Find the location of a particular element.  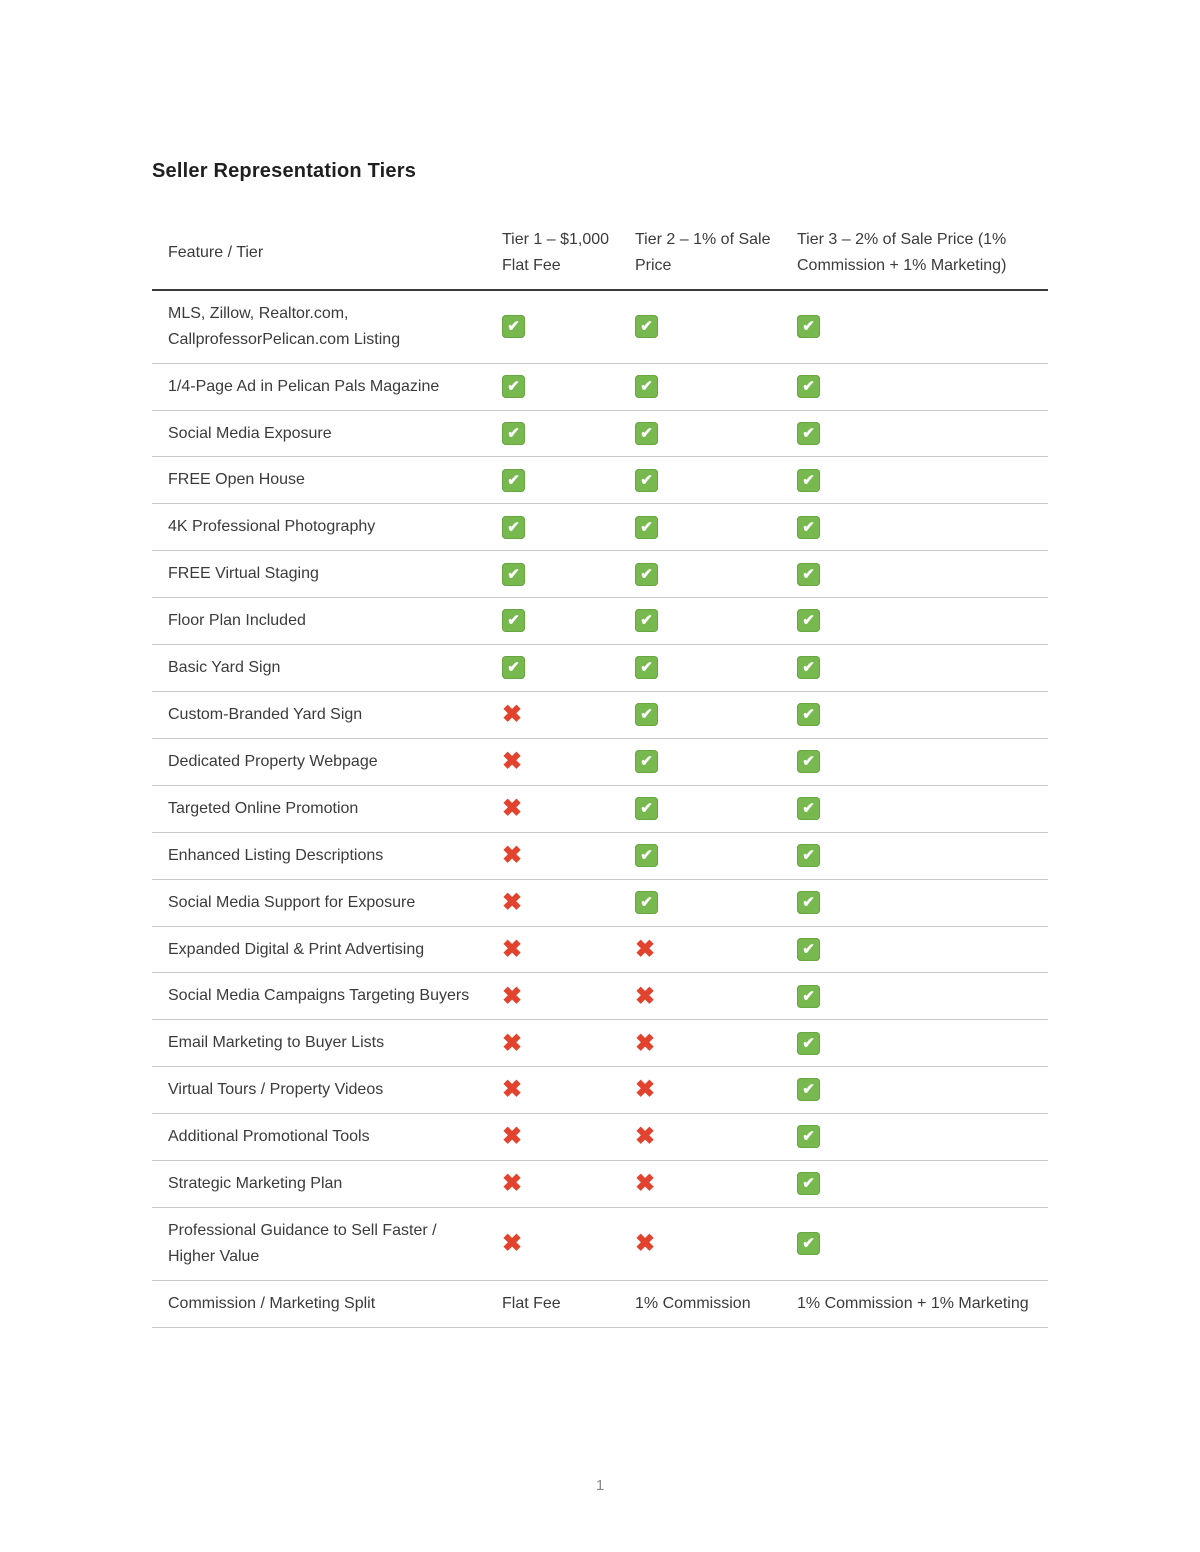

column-header-feature: Feature / Tier is located at coordinates (327, 254).